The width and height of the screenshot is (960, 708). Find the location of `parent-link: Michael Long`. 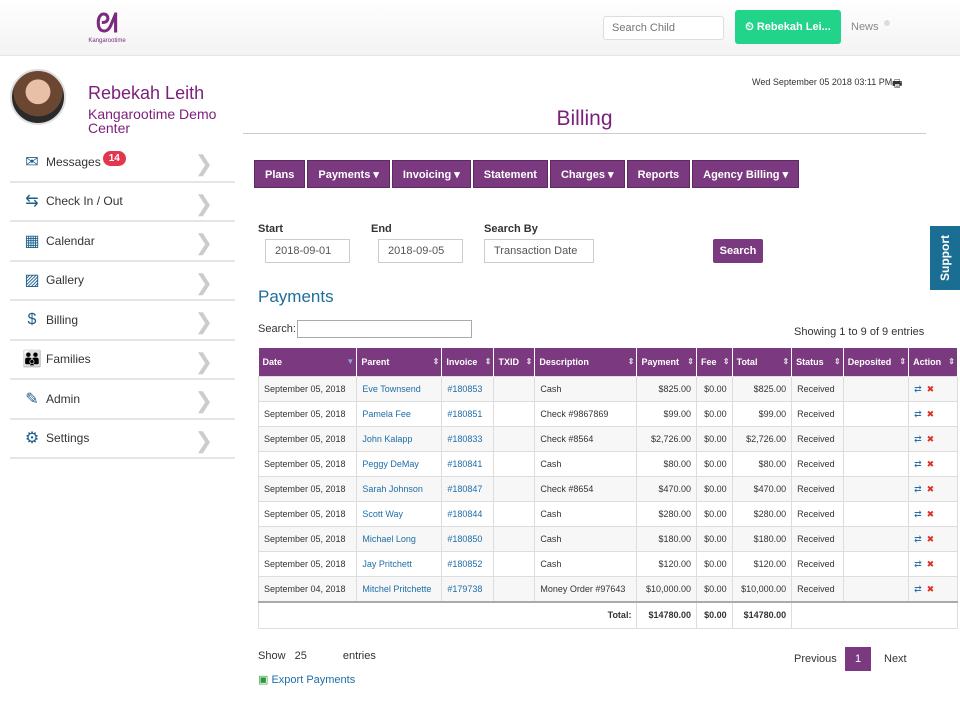

parent-link: Michael Long is located at coordinates (389, 538).